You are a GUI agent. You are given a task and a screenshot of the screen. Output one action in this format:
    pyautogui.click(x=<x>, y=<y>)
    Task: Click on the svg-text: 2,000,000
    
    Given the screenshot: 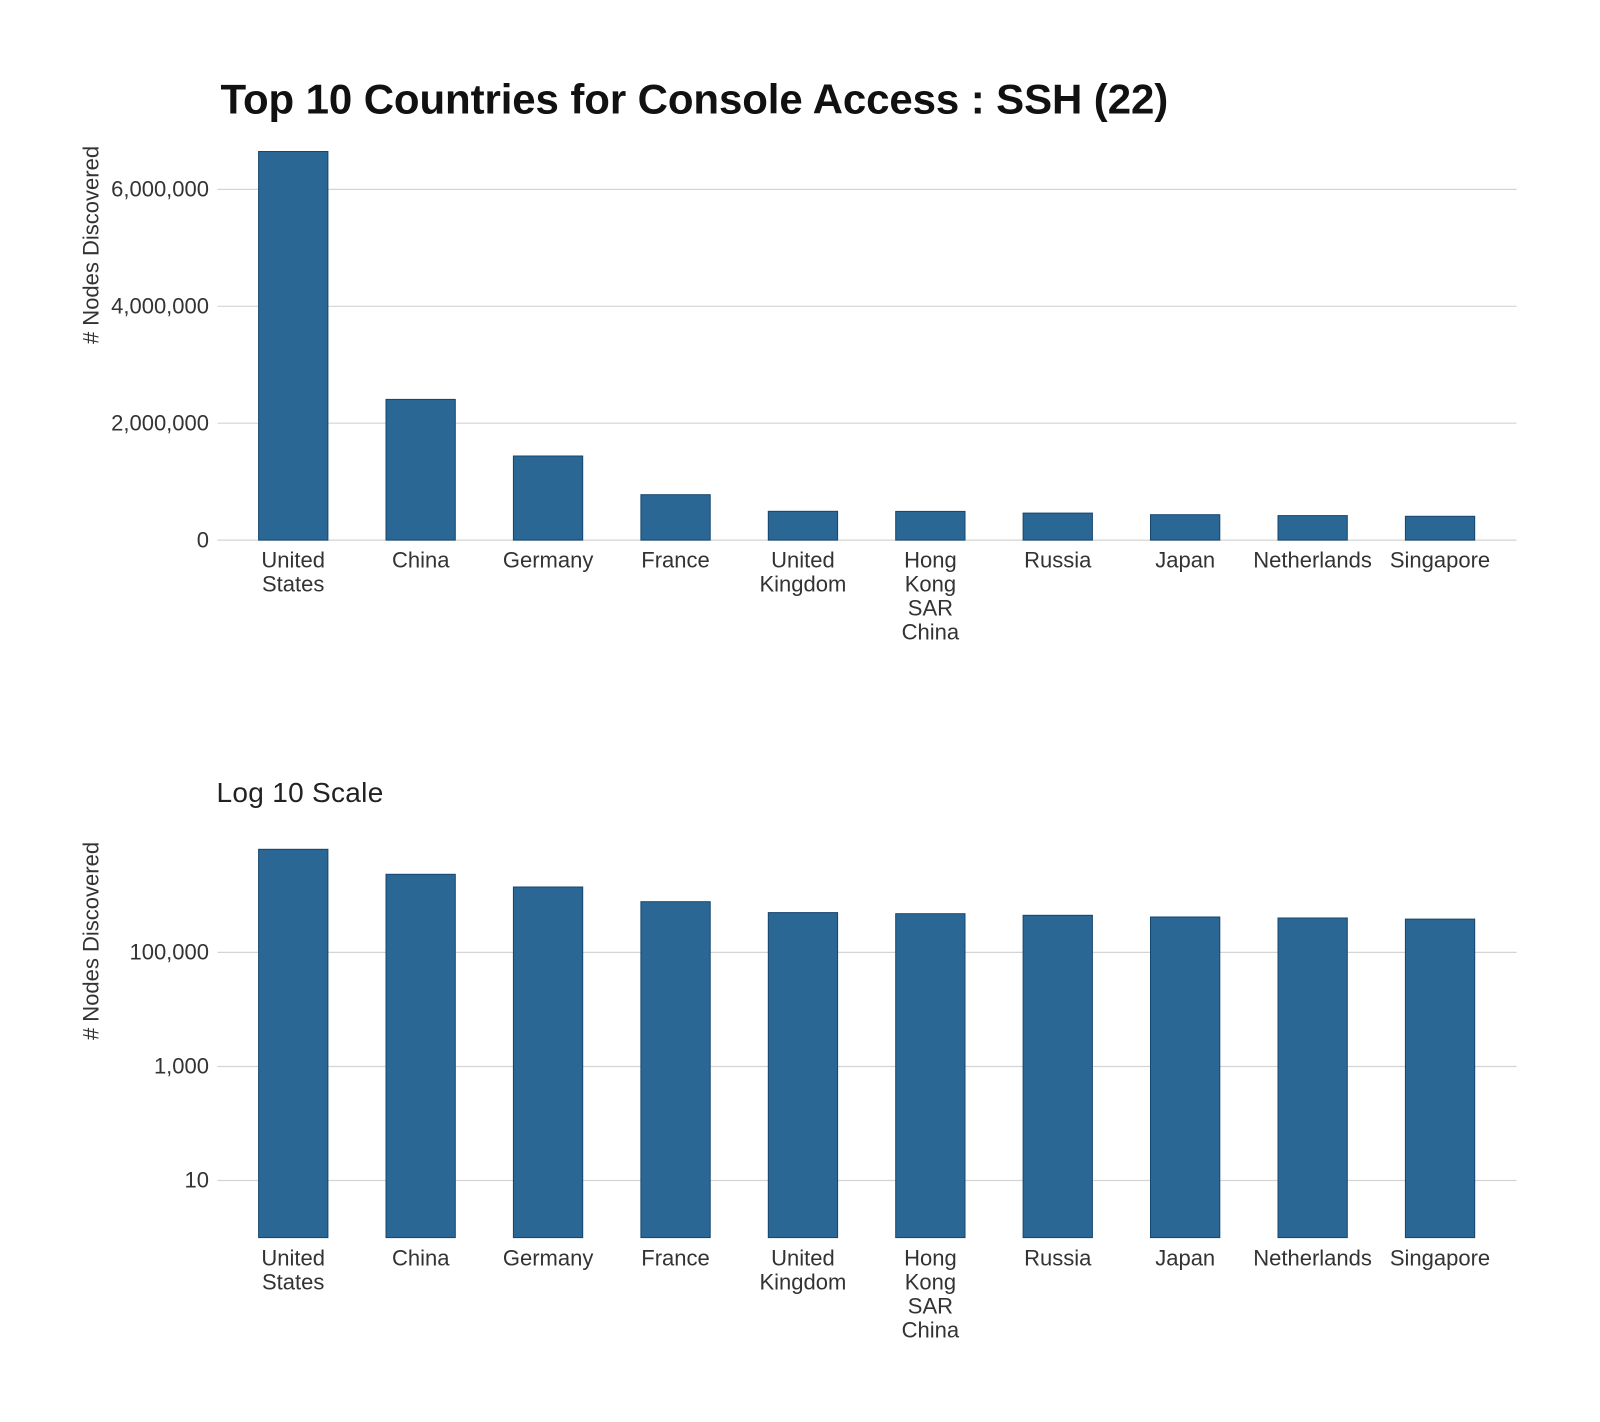 What is the action you would take?
    pyautogui.click(x=160, y=422)
    